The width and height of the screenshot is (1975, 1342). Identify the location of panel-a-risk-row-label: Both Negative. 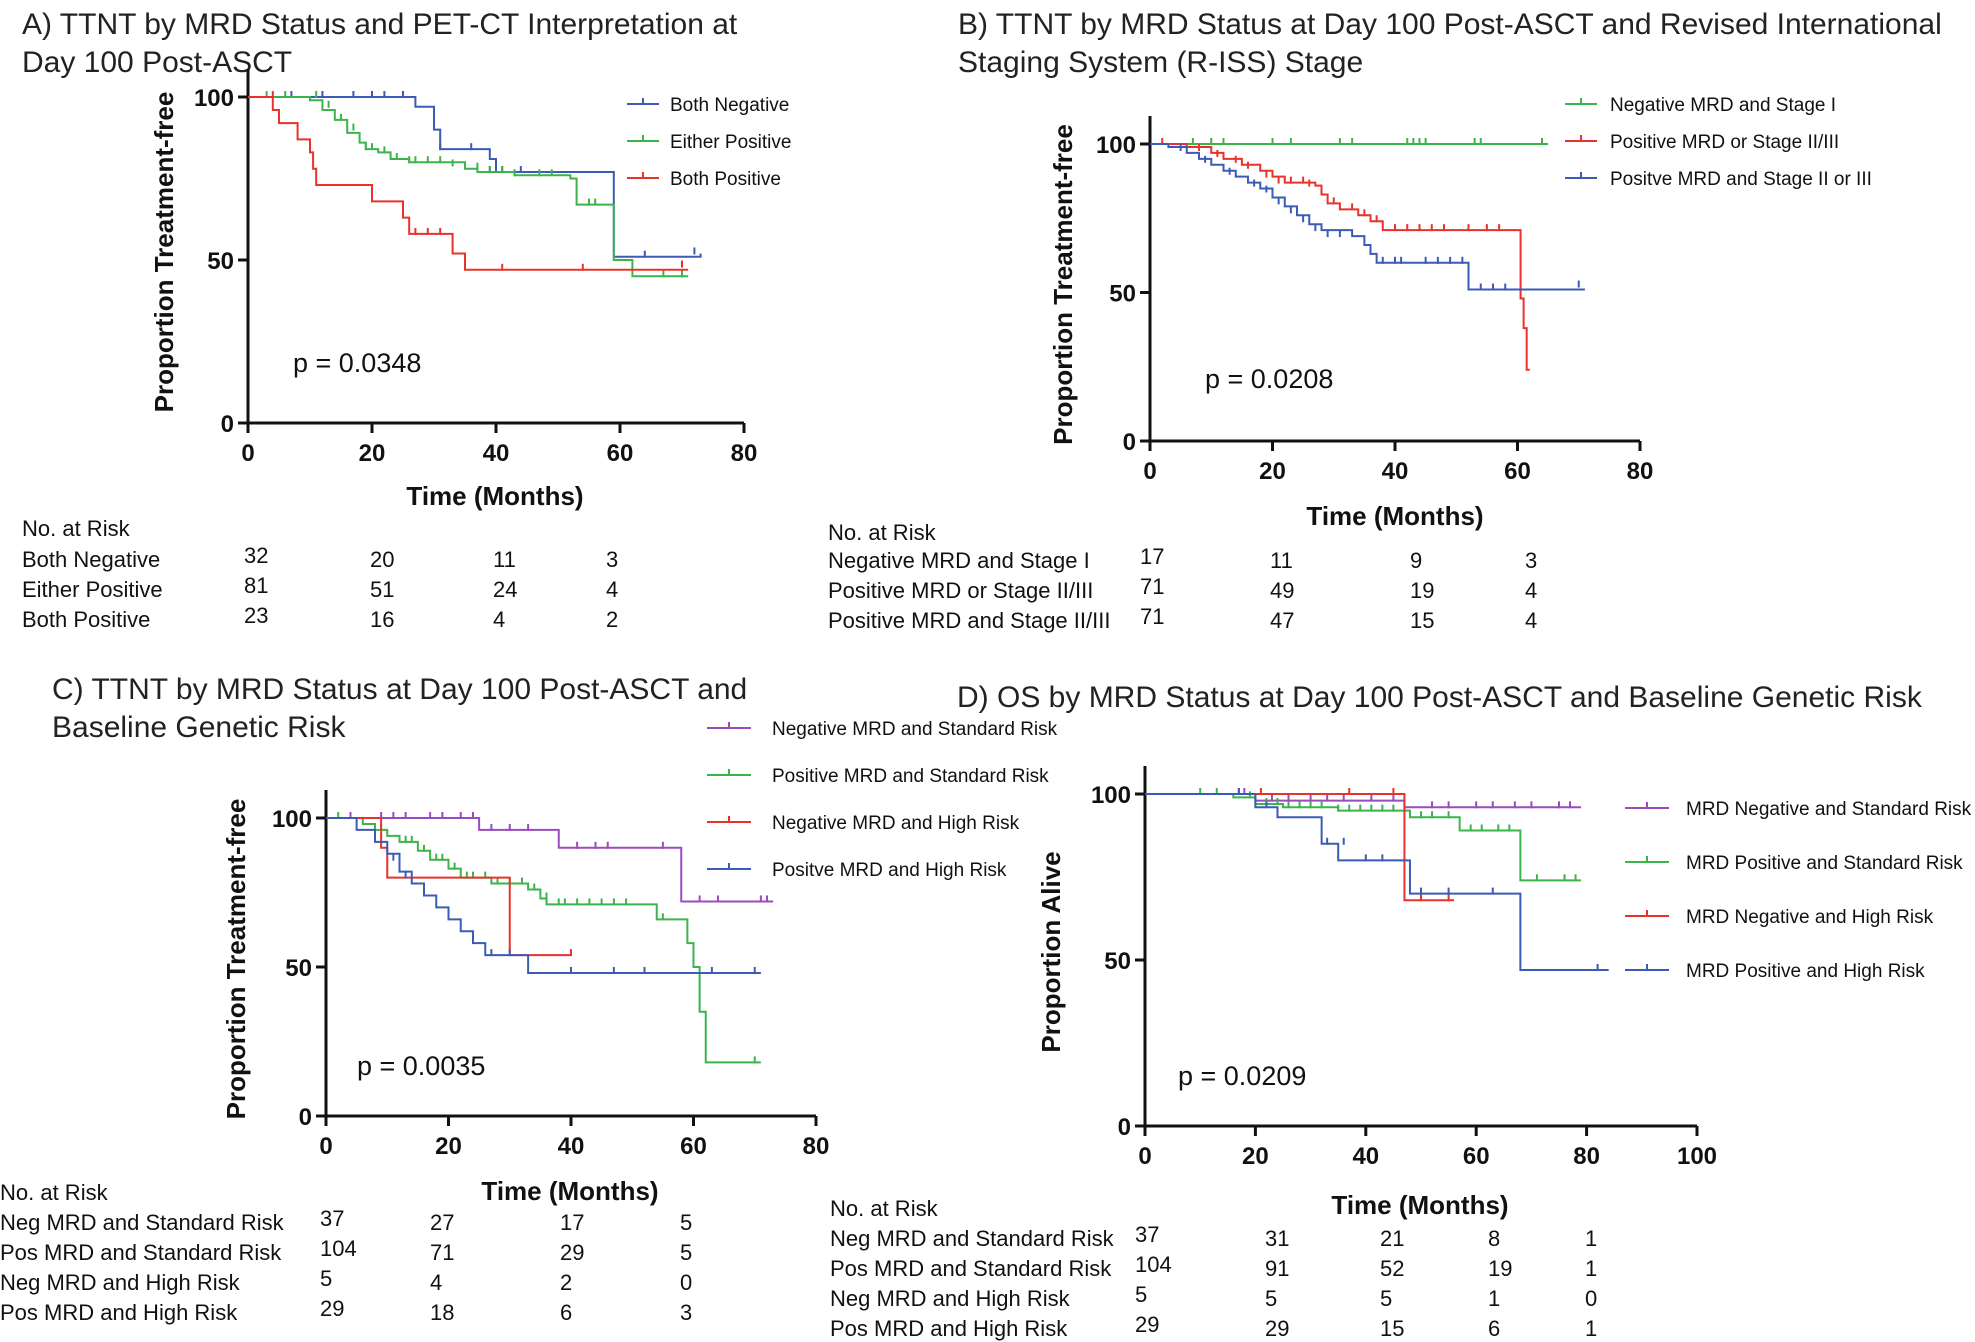
(91, 559).